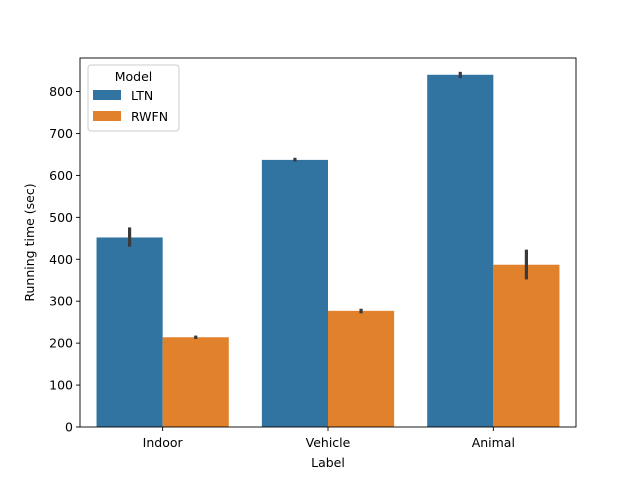 This screenshot has width=640, height=480. I want to click on x-tick-label-vehicle: Vehicle, so click(328, 442).